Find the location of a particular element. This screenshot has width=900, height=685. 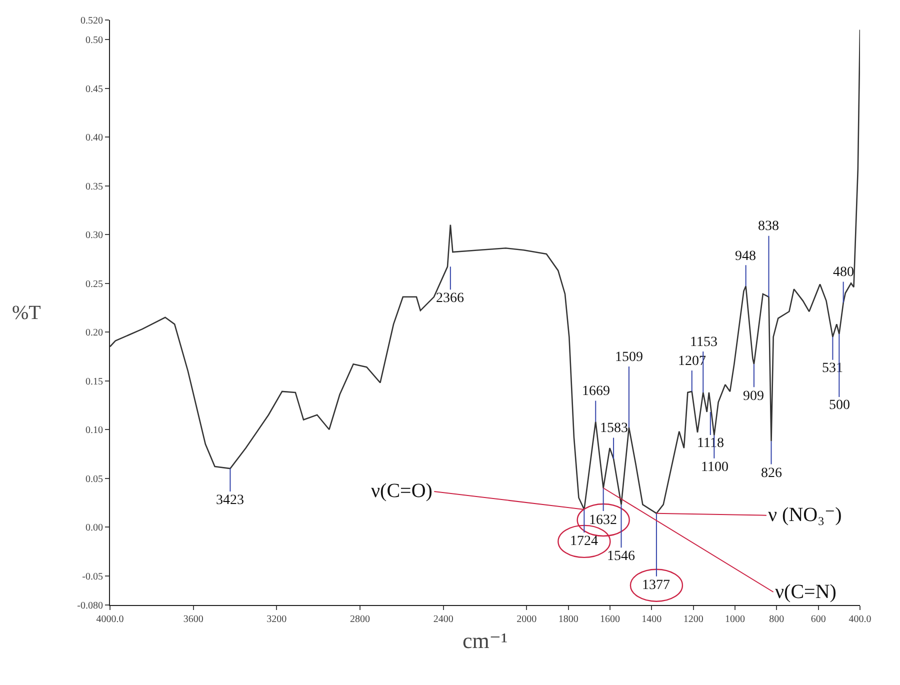

annotation: 1669 is located at coordinates (596, 391).